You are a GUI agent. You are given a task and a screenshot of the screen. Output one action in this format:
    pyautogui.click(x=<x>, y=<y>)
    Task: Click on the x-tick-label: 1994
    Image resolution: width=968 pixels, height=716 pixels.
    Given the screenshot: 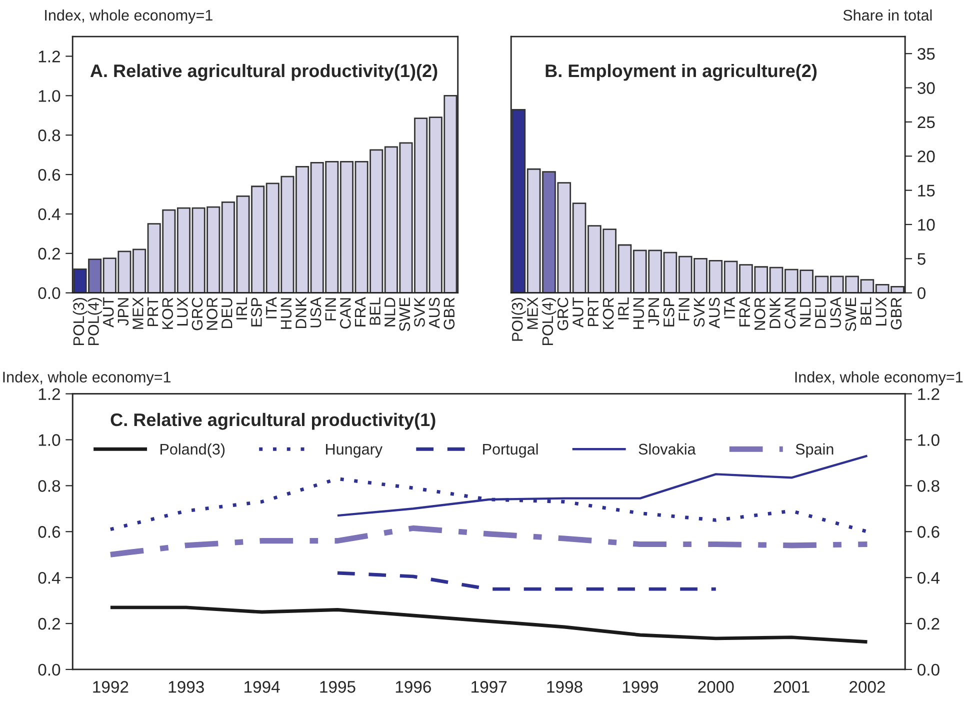 What is the action you would take?
    pyautogui.click(x=262, y=687)
    